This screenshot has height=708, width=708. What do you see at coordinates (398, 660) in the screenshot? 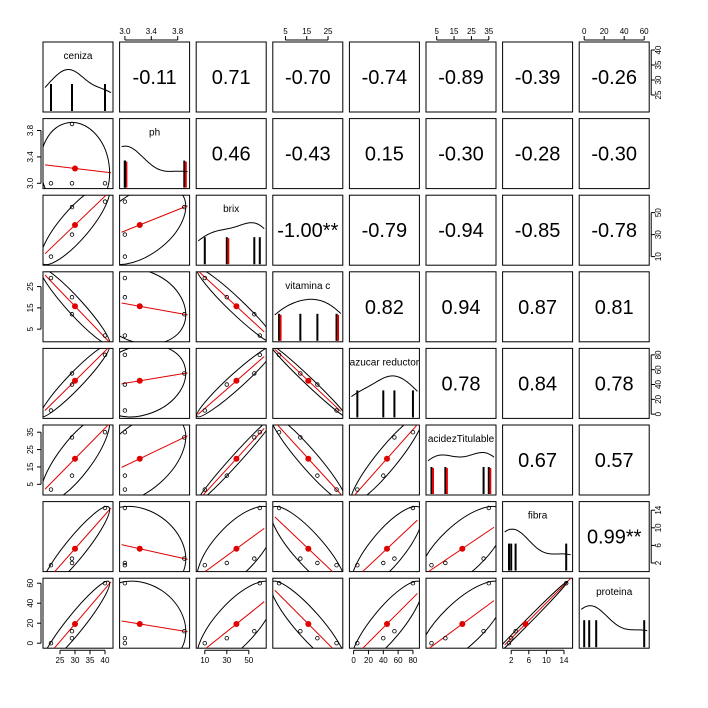
I see `tick-label: 60` at bounding box center [398, 660].